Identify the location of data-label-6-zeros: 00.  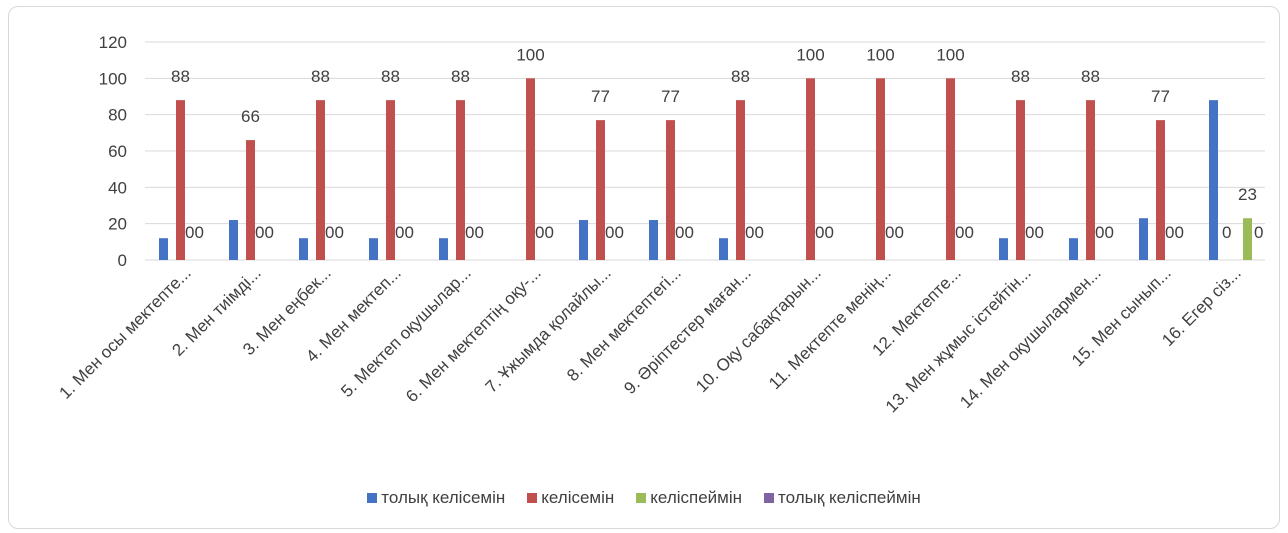
(544, 232).